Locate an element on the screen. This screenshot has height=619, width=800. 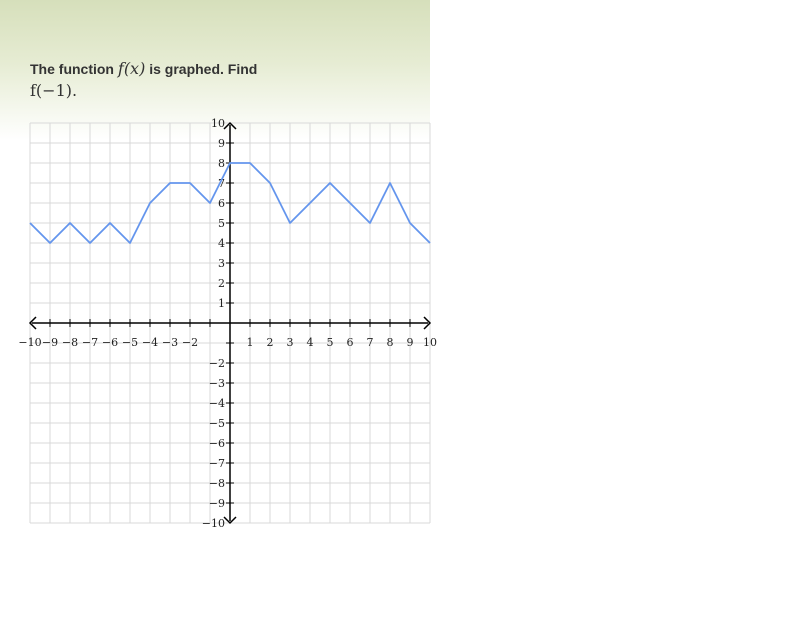
y-tick-label: 8 is located at coordinates (221, 163).